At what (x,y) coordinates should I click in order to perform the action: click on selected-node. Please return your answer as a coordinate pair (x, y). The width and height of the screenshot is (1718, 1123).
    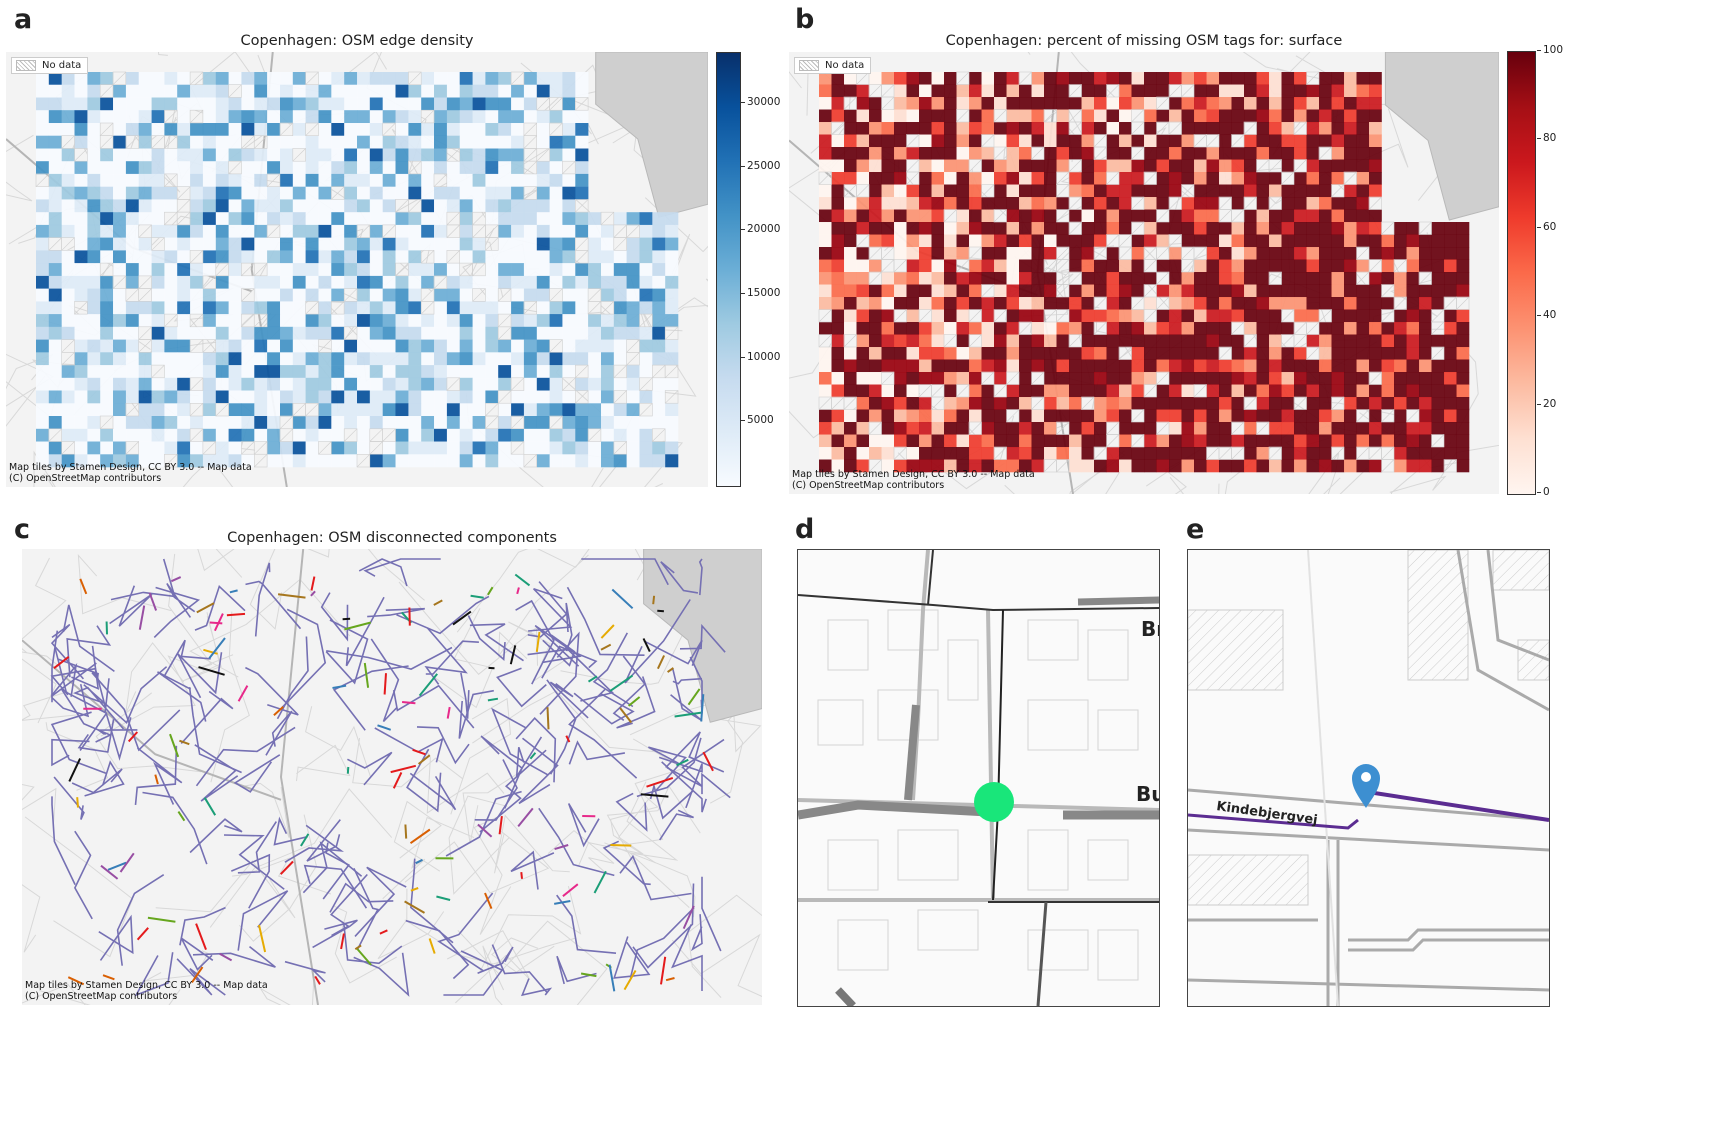
    Looking at the image, I should click on (994, 802).